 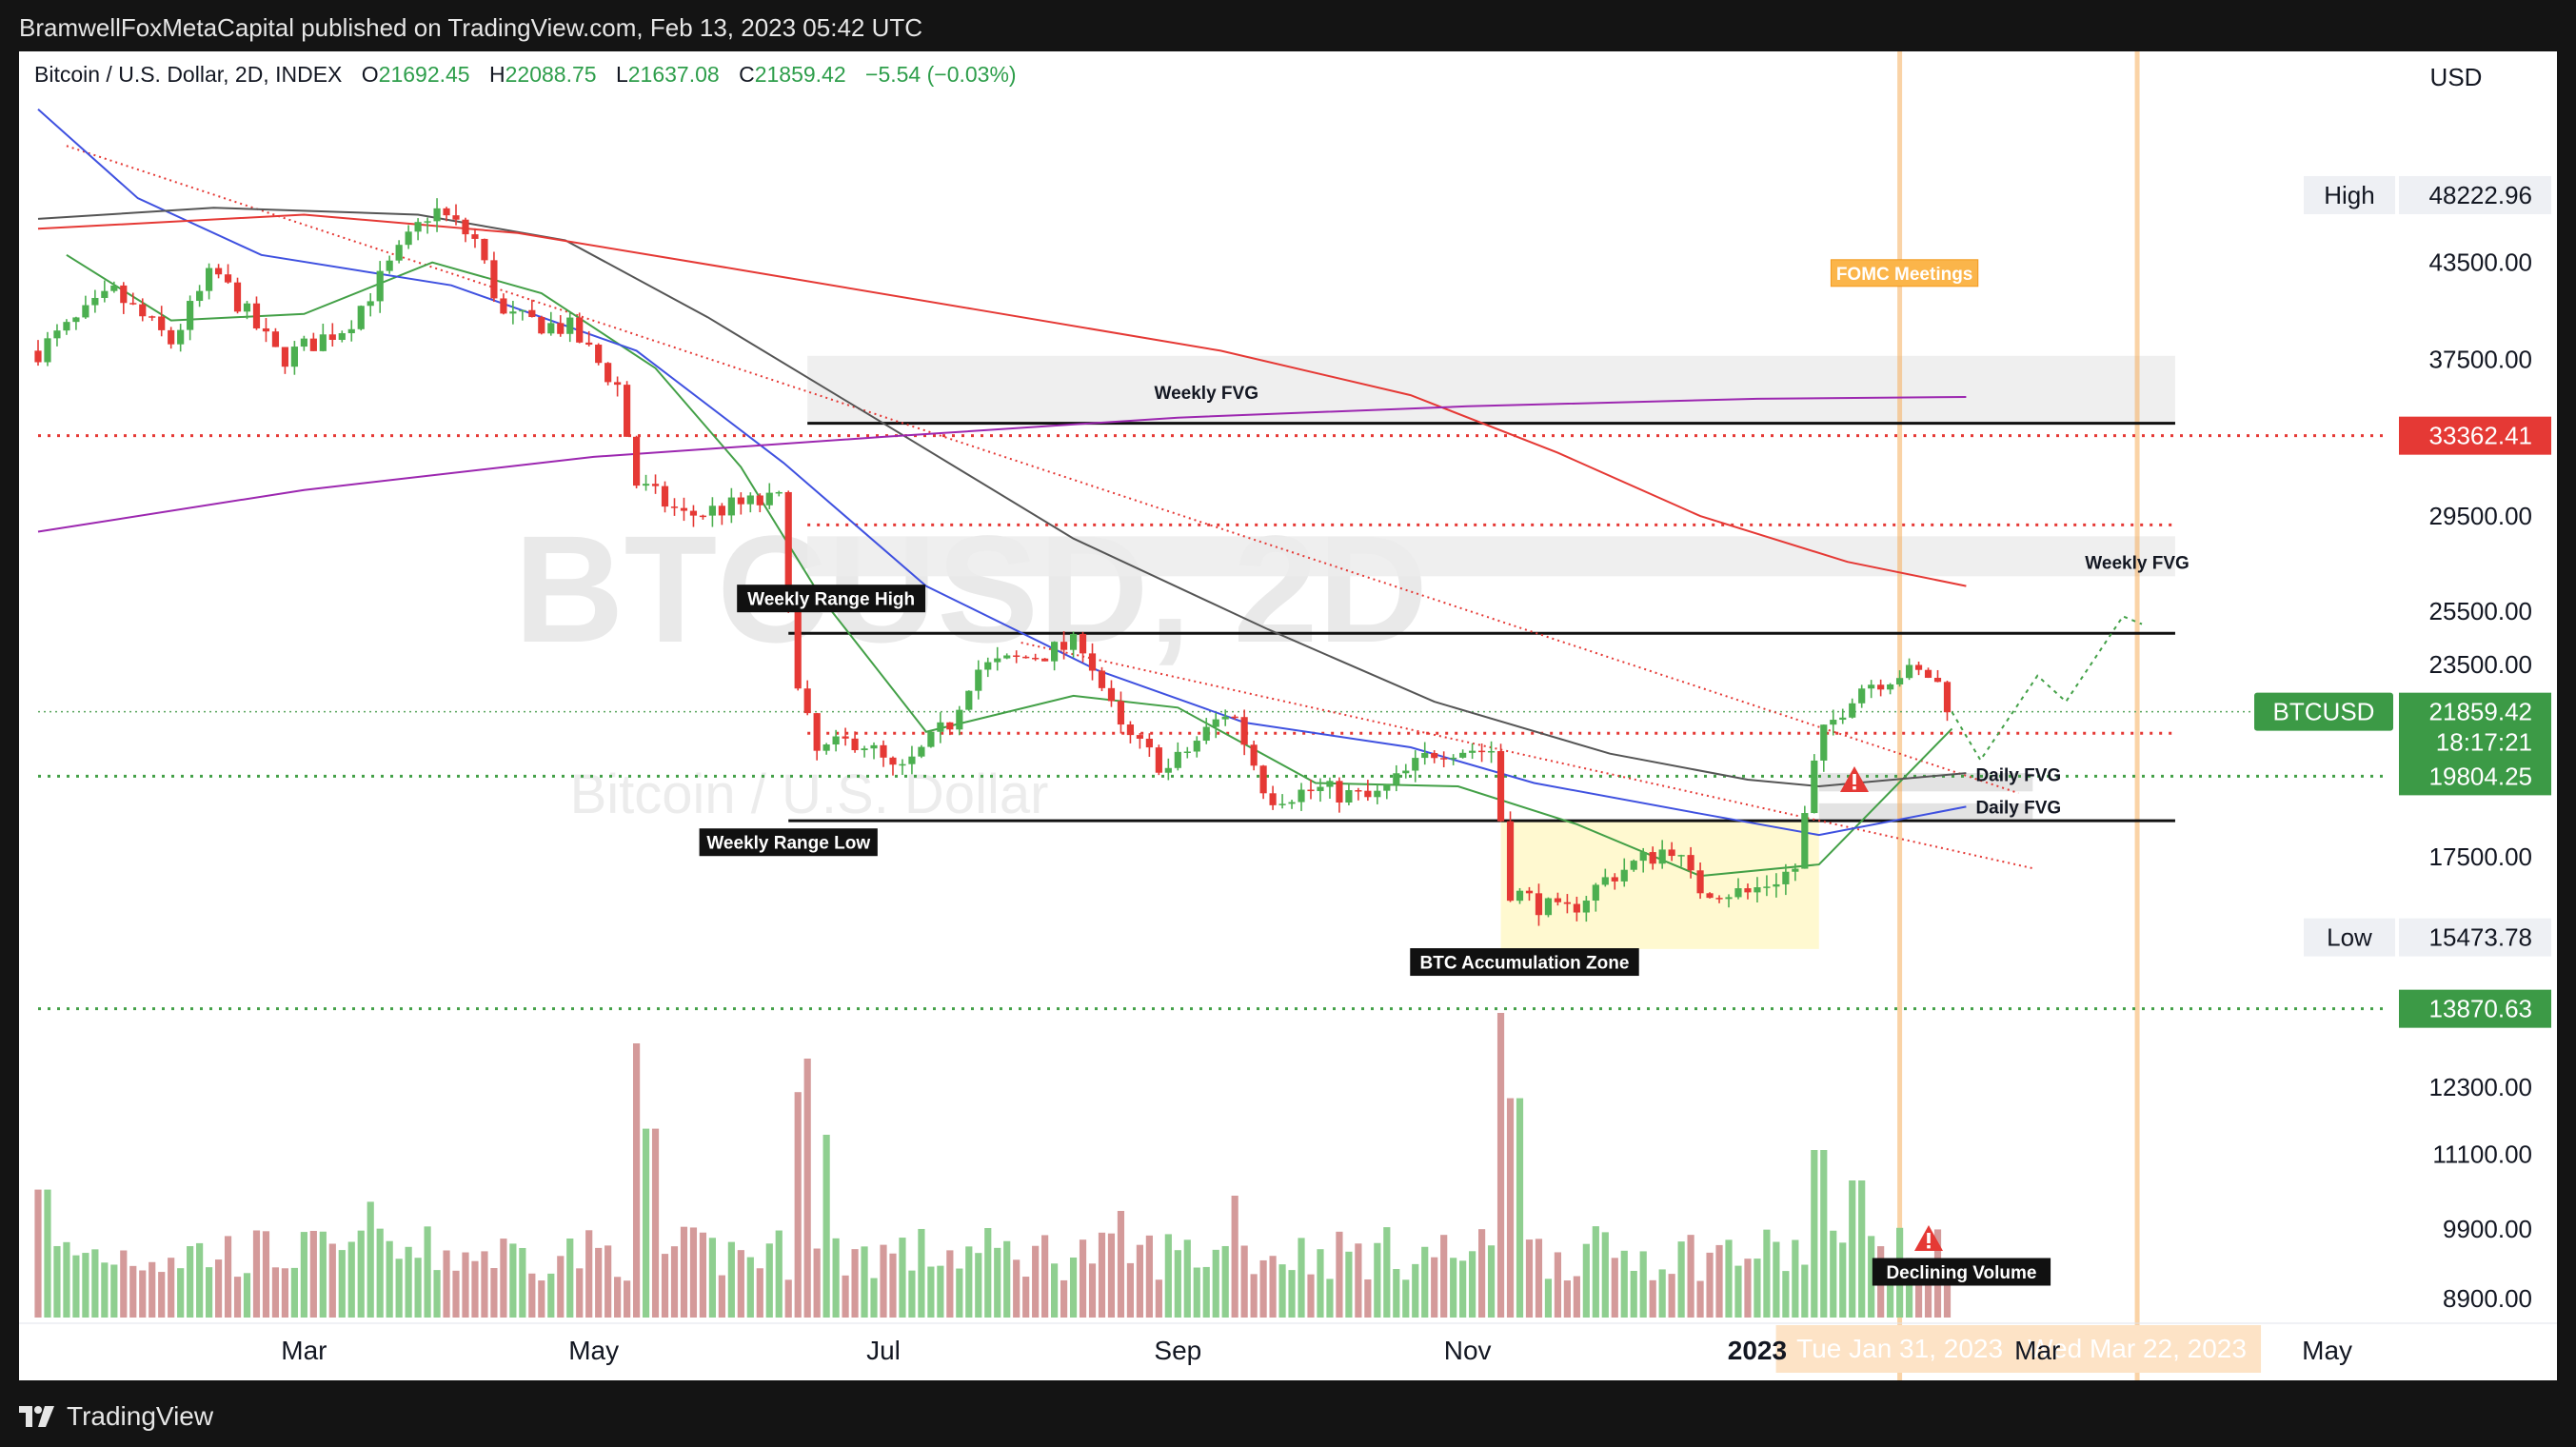 I want to click on annotation: Weekly FVG, so click(x=1207, y=394).